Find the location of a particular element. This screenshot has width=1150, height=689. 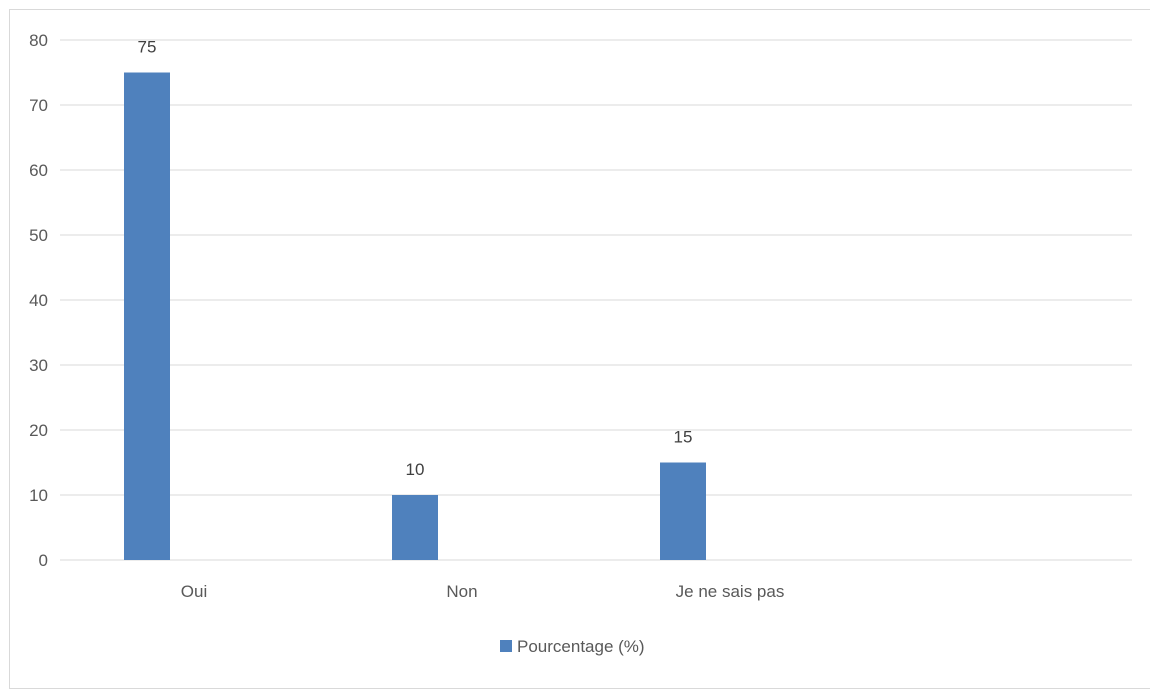

x-tick-label: Je ne sais pas is located at coordinates (730, 591).